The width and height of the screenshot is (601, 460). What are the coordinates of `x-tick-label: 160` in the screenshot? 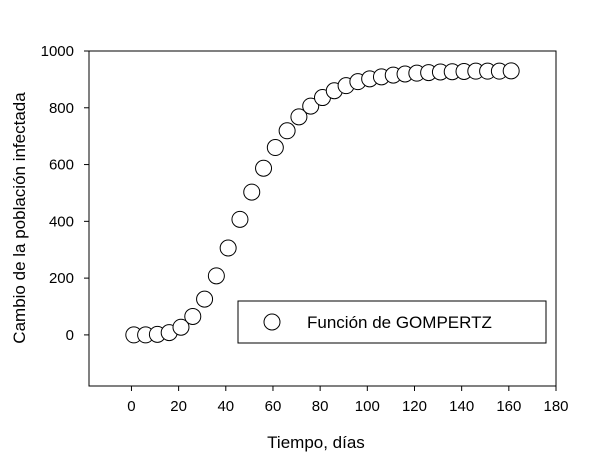 It's located at (508, 406).